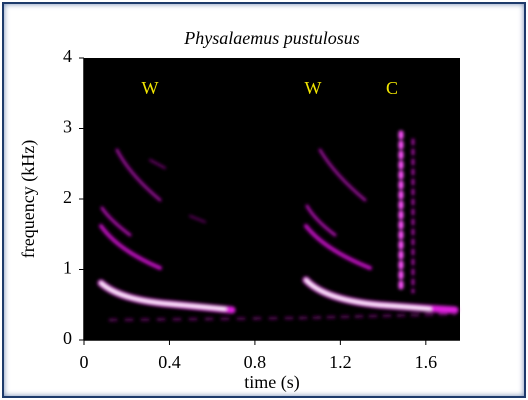 The image size is (528, 400). What do you see at coordinates (426, 362) in the screenshot?
I see `x-tick-label: 1.6` at bounding box center [426, 362].